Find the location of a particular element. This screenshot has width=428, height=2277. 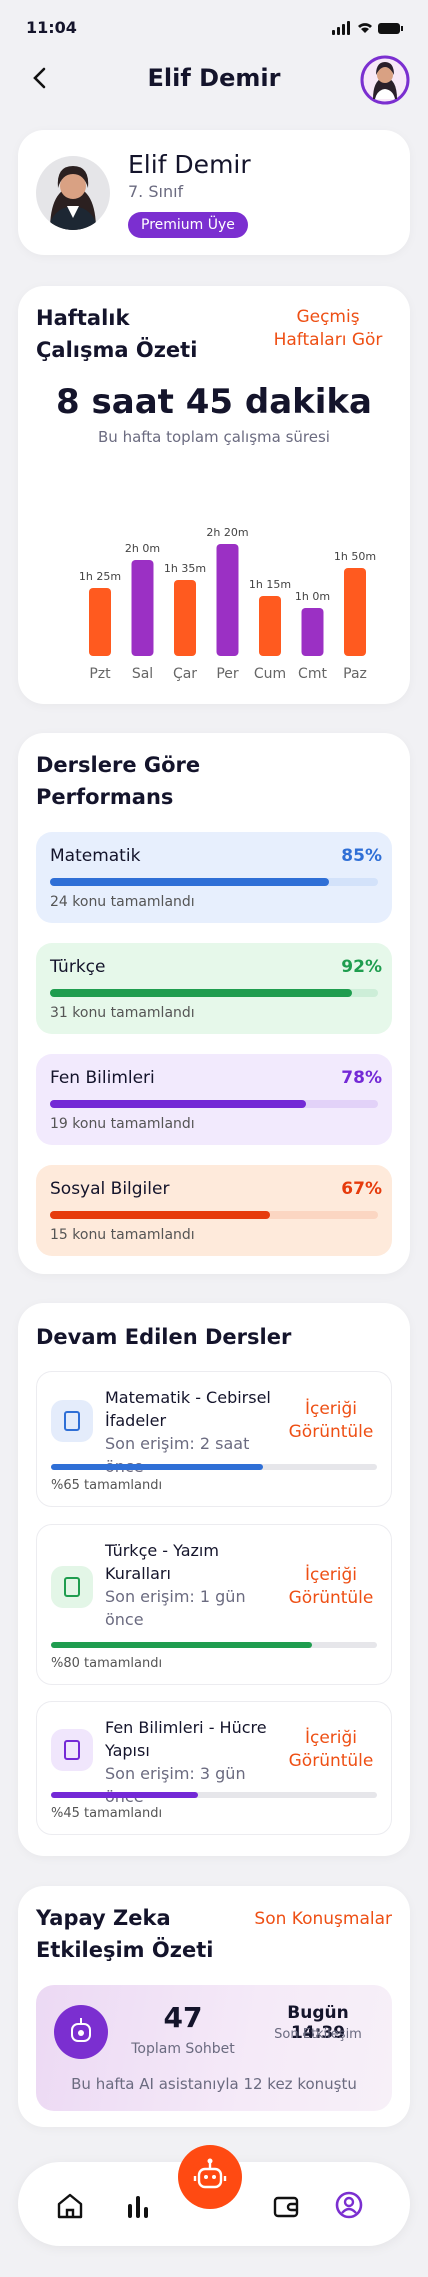

ai-last-time: Bugün 14:39 is located at coordinates (318, 2023).